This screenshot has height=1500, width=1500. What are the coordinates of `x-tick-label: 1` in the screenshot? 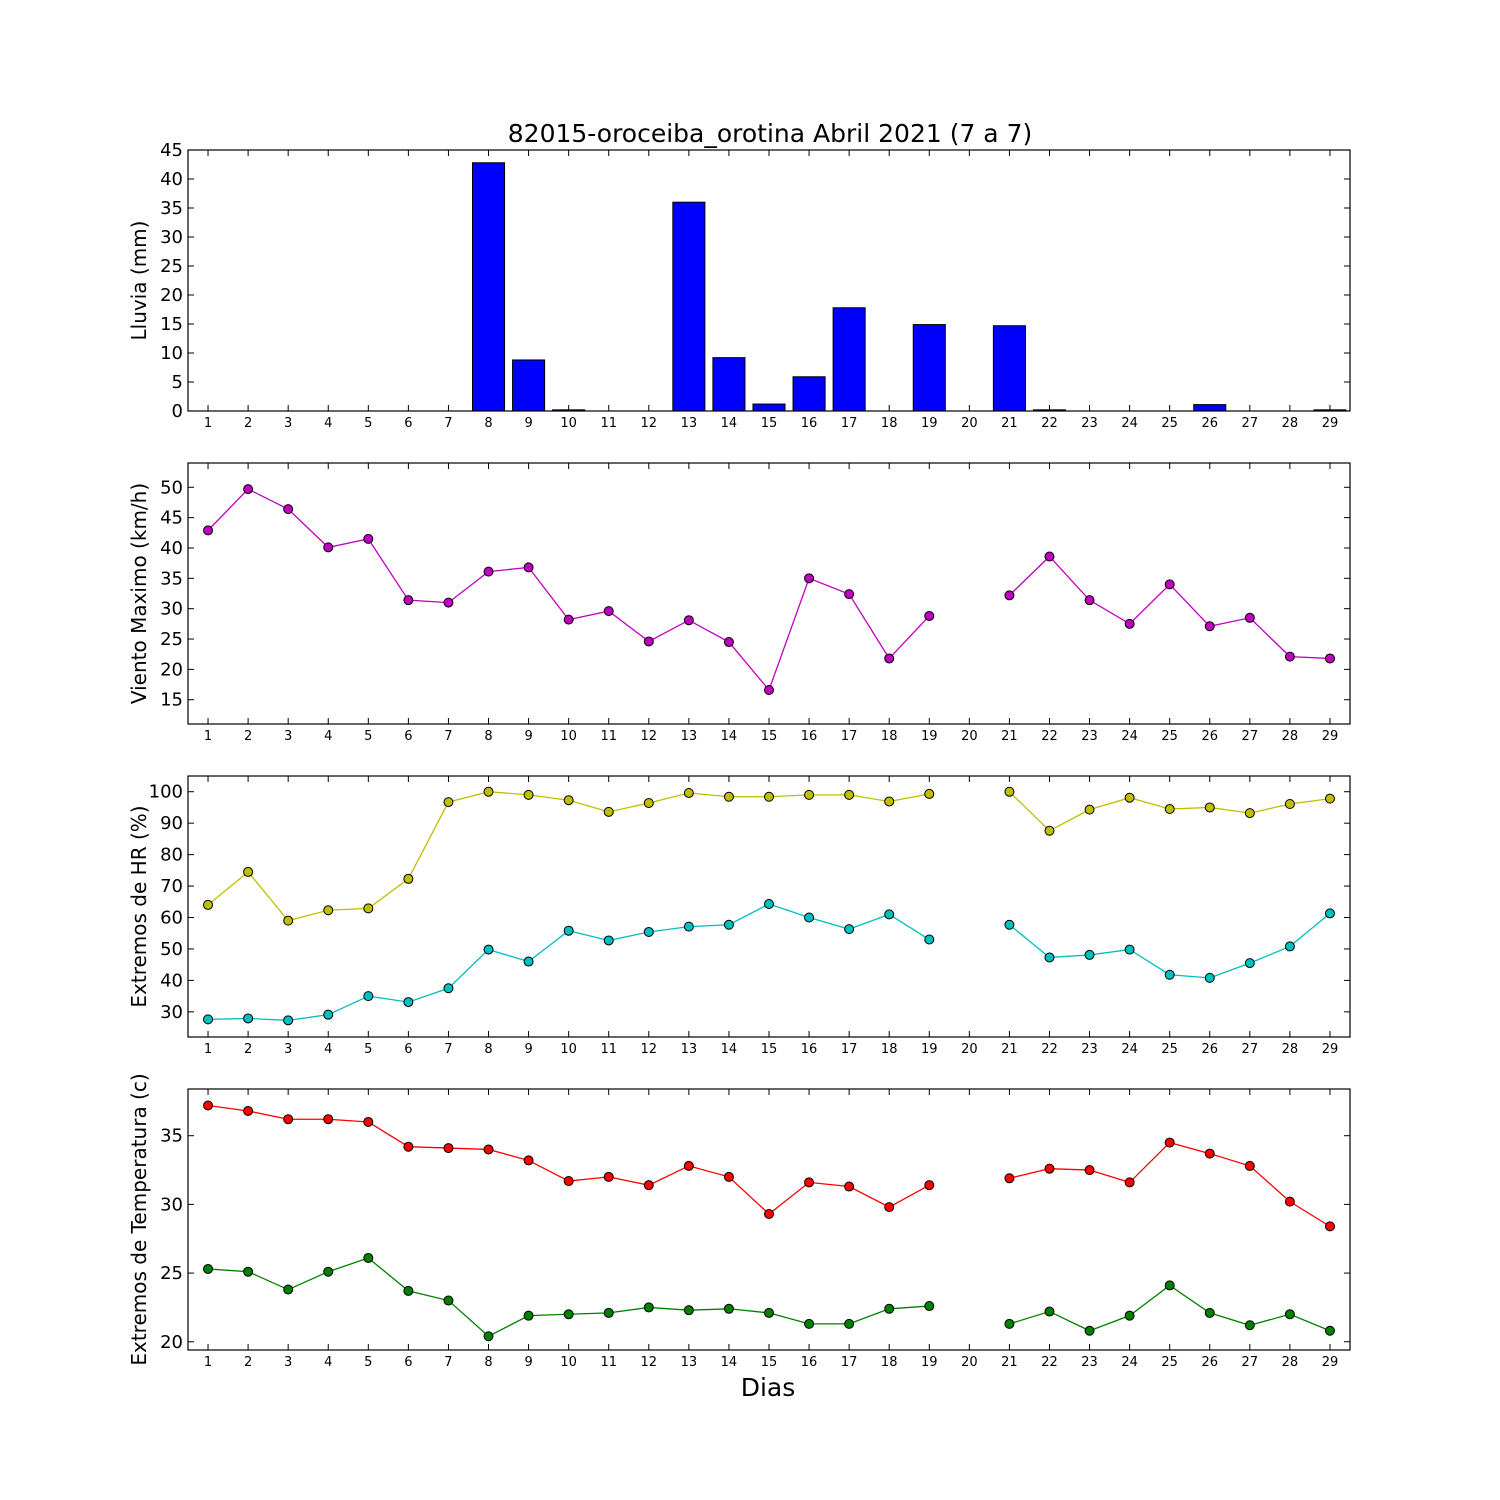 It's located at (208, 1049).